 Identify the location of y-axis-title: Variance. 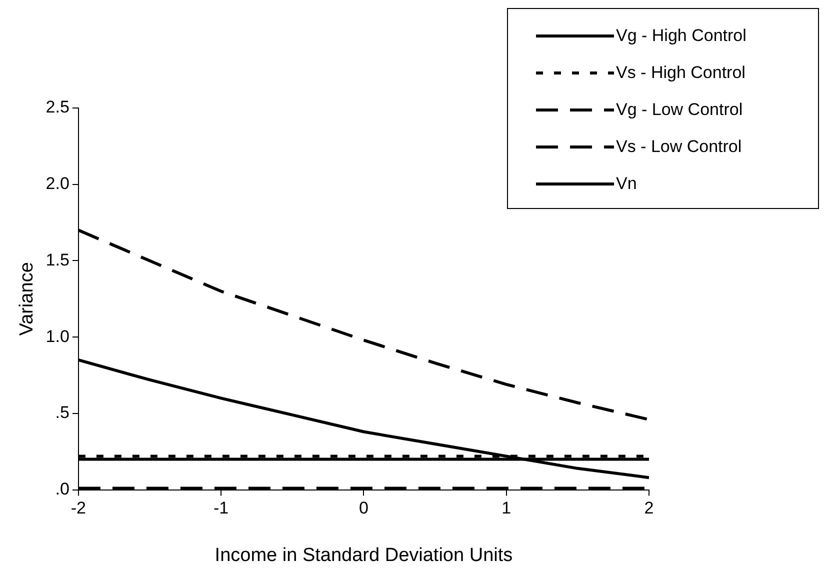
(27, 299).